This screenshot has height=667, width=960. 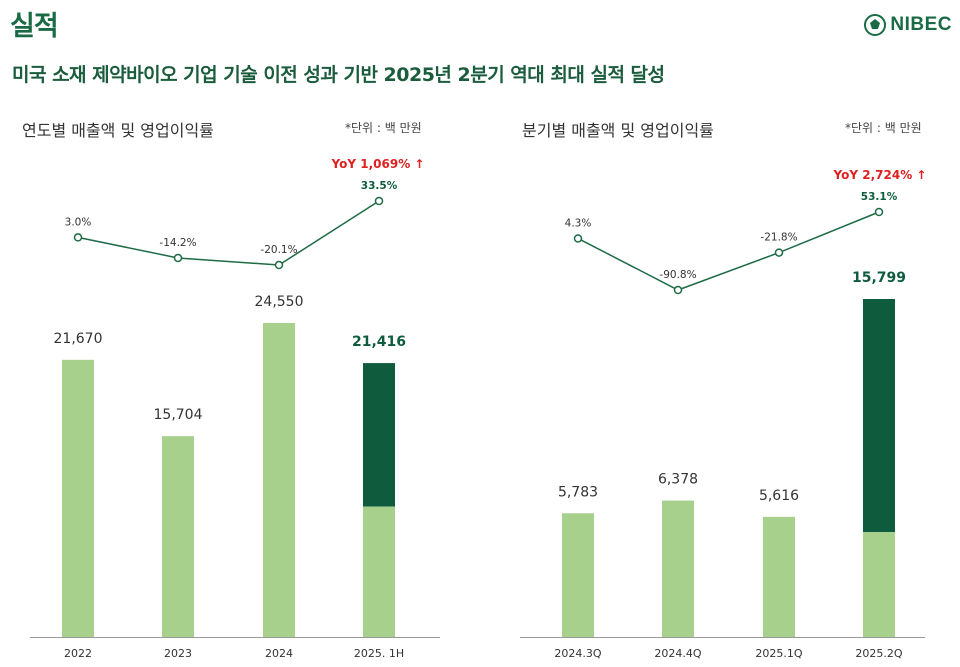 What do you see at coordinates (577, 653) in the screenshot?
I see `x-tick-label: 2024.3Q` at bounding box center [577, 653].